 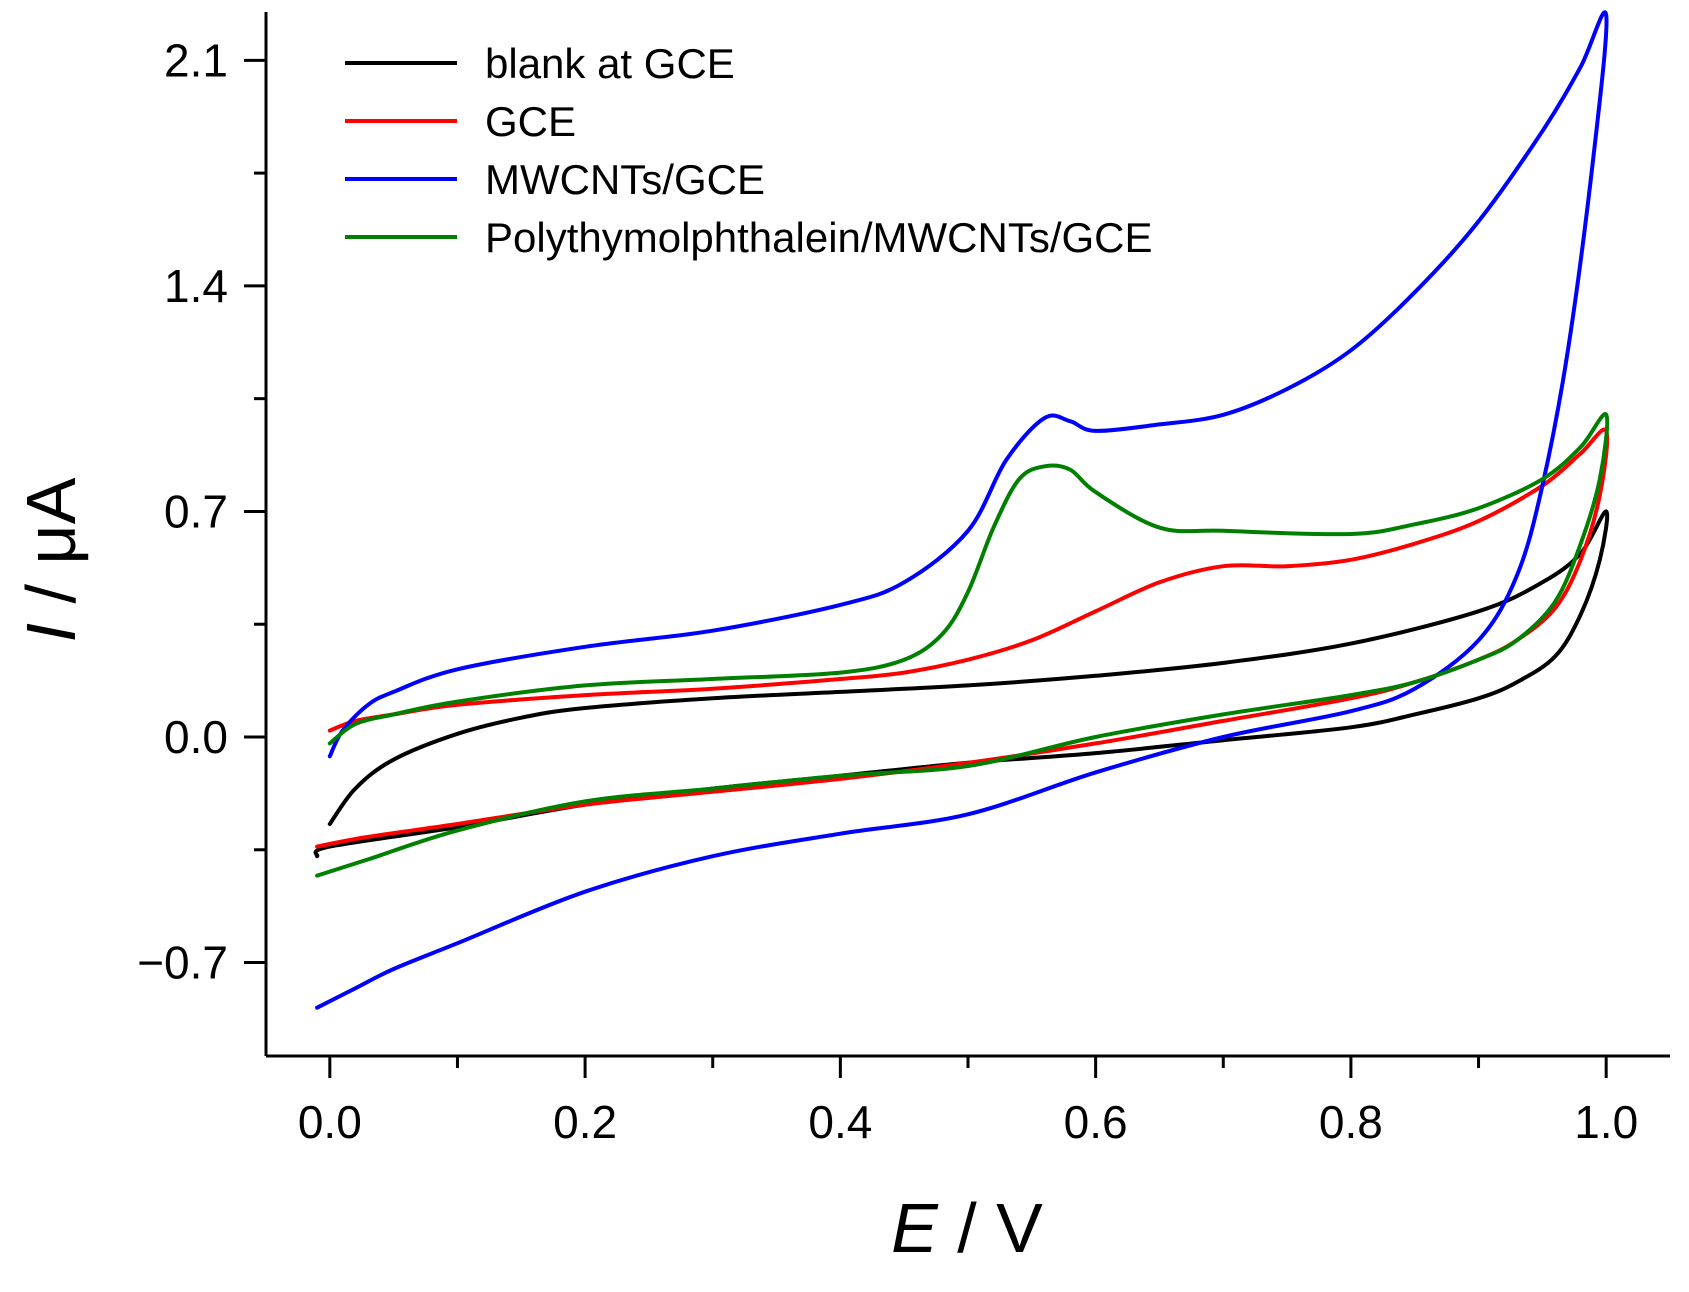 I want to click on legend-label-3: MWCNTs/GCE, so click(x=625, y=179).